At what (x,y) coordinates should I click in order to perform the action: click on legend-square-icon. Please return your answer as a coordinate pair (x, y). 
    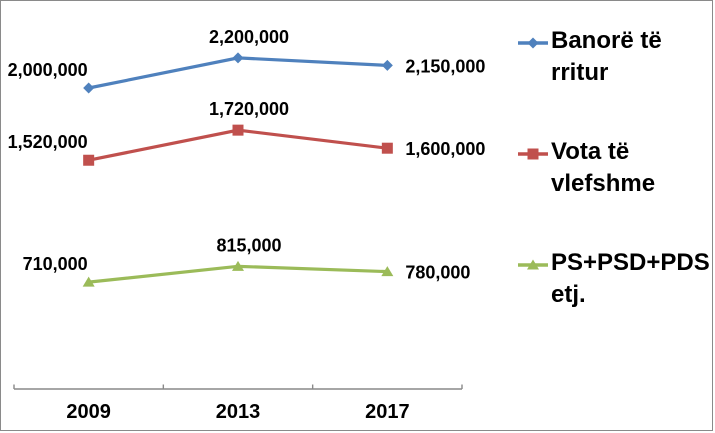
    Looking at the image, I should click on (533, 154).